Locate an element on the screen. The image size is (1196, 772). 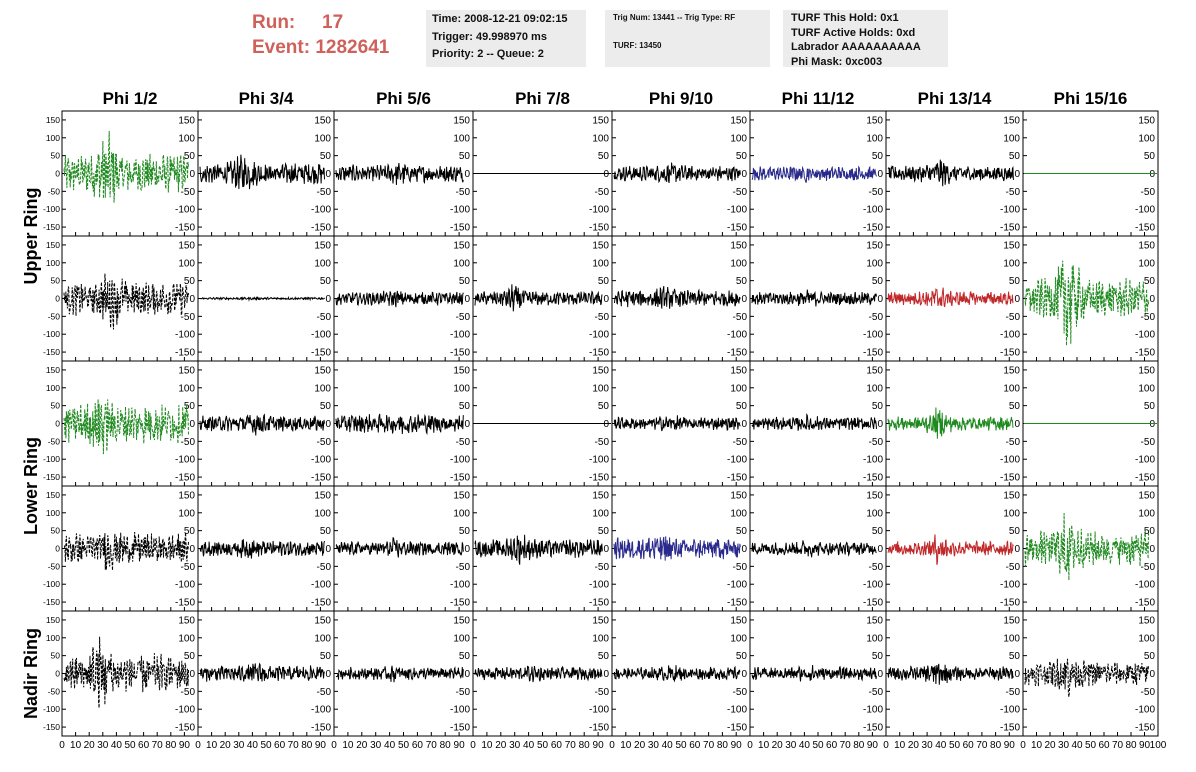
waveform-trace-r4-c1 is located at coordinates (126, 551).